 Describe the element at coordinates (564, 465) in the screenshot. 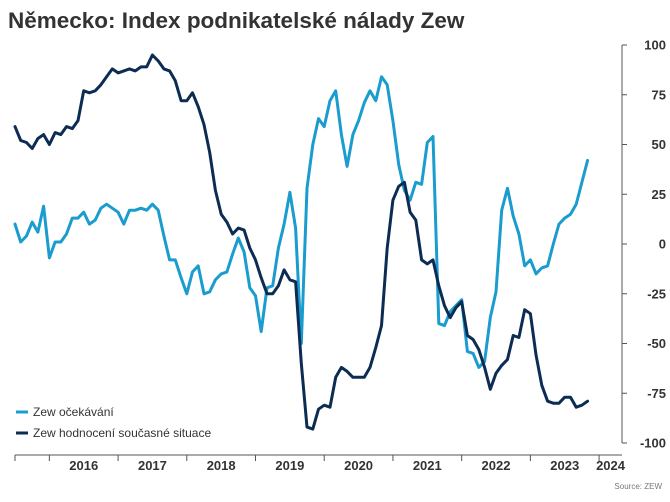

I see `x-tick-label: 2023` at that location.